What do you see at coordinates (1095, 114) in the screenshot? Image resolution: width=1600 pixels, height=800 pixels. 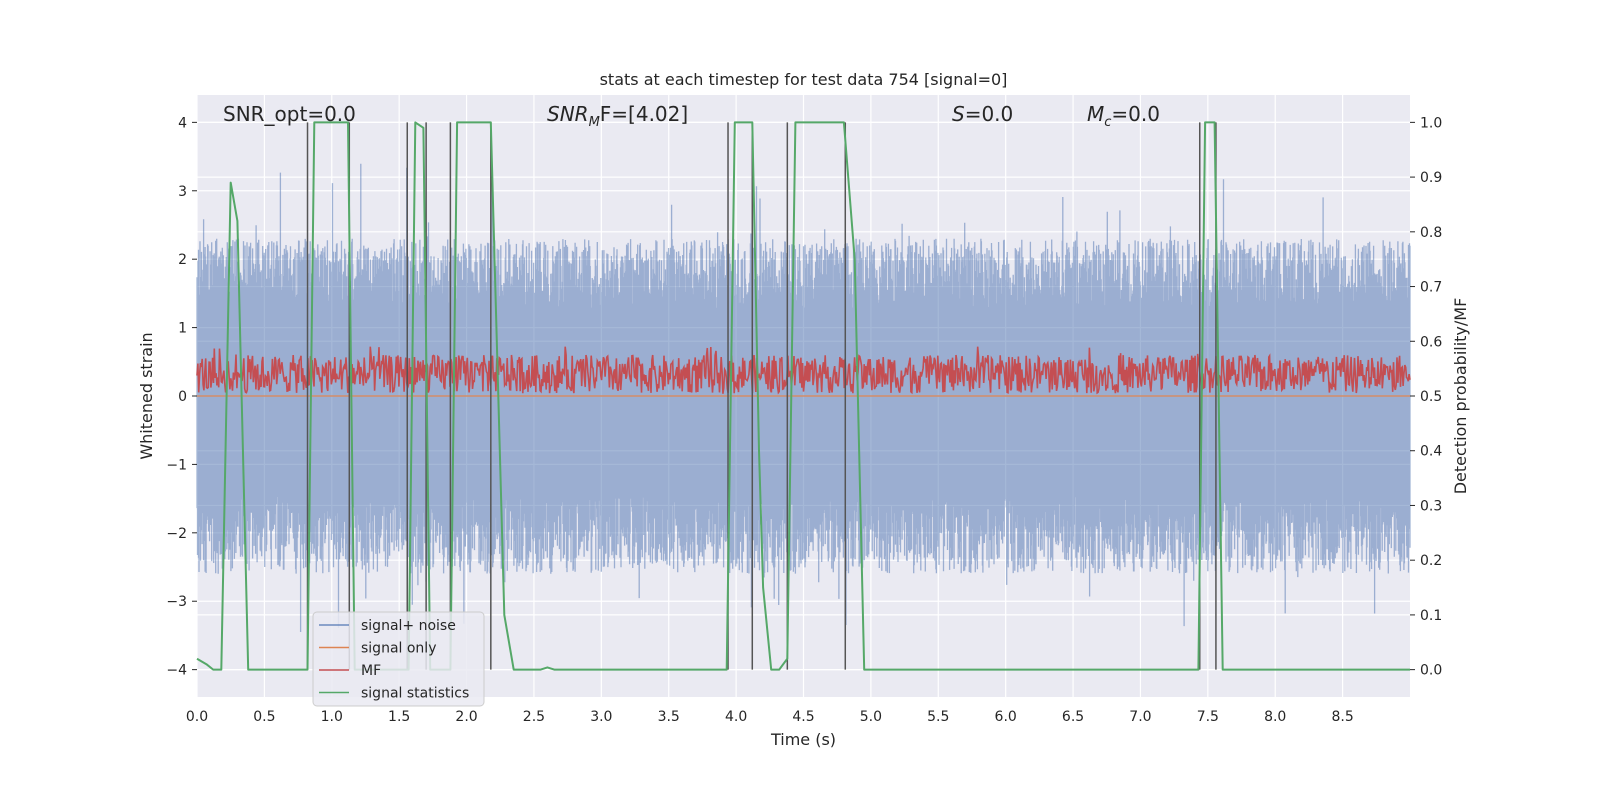 I see `annotation-mc-prefix: M` at bounding box center [1095, 114].